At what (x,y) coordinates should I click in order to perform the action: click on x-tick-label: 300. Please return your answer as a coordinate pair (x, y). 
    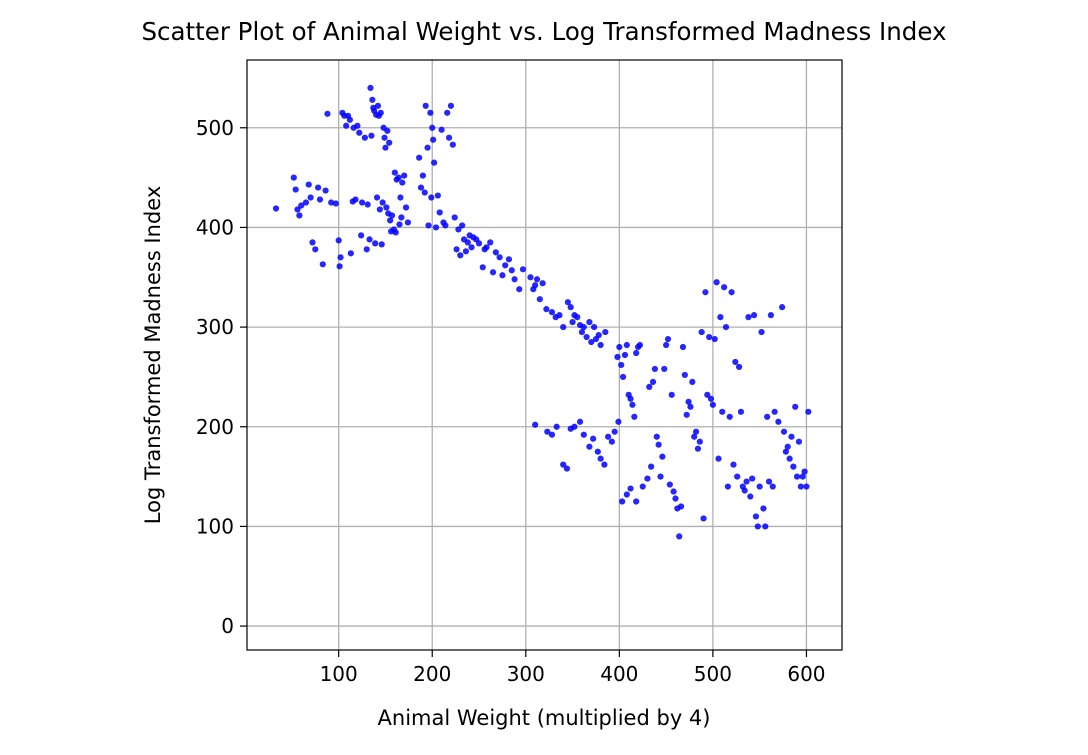
    Looking at the image, I should click on (526, 674).